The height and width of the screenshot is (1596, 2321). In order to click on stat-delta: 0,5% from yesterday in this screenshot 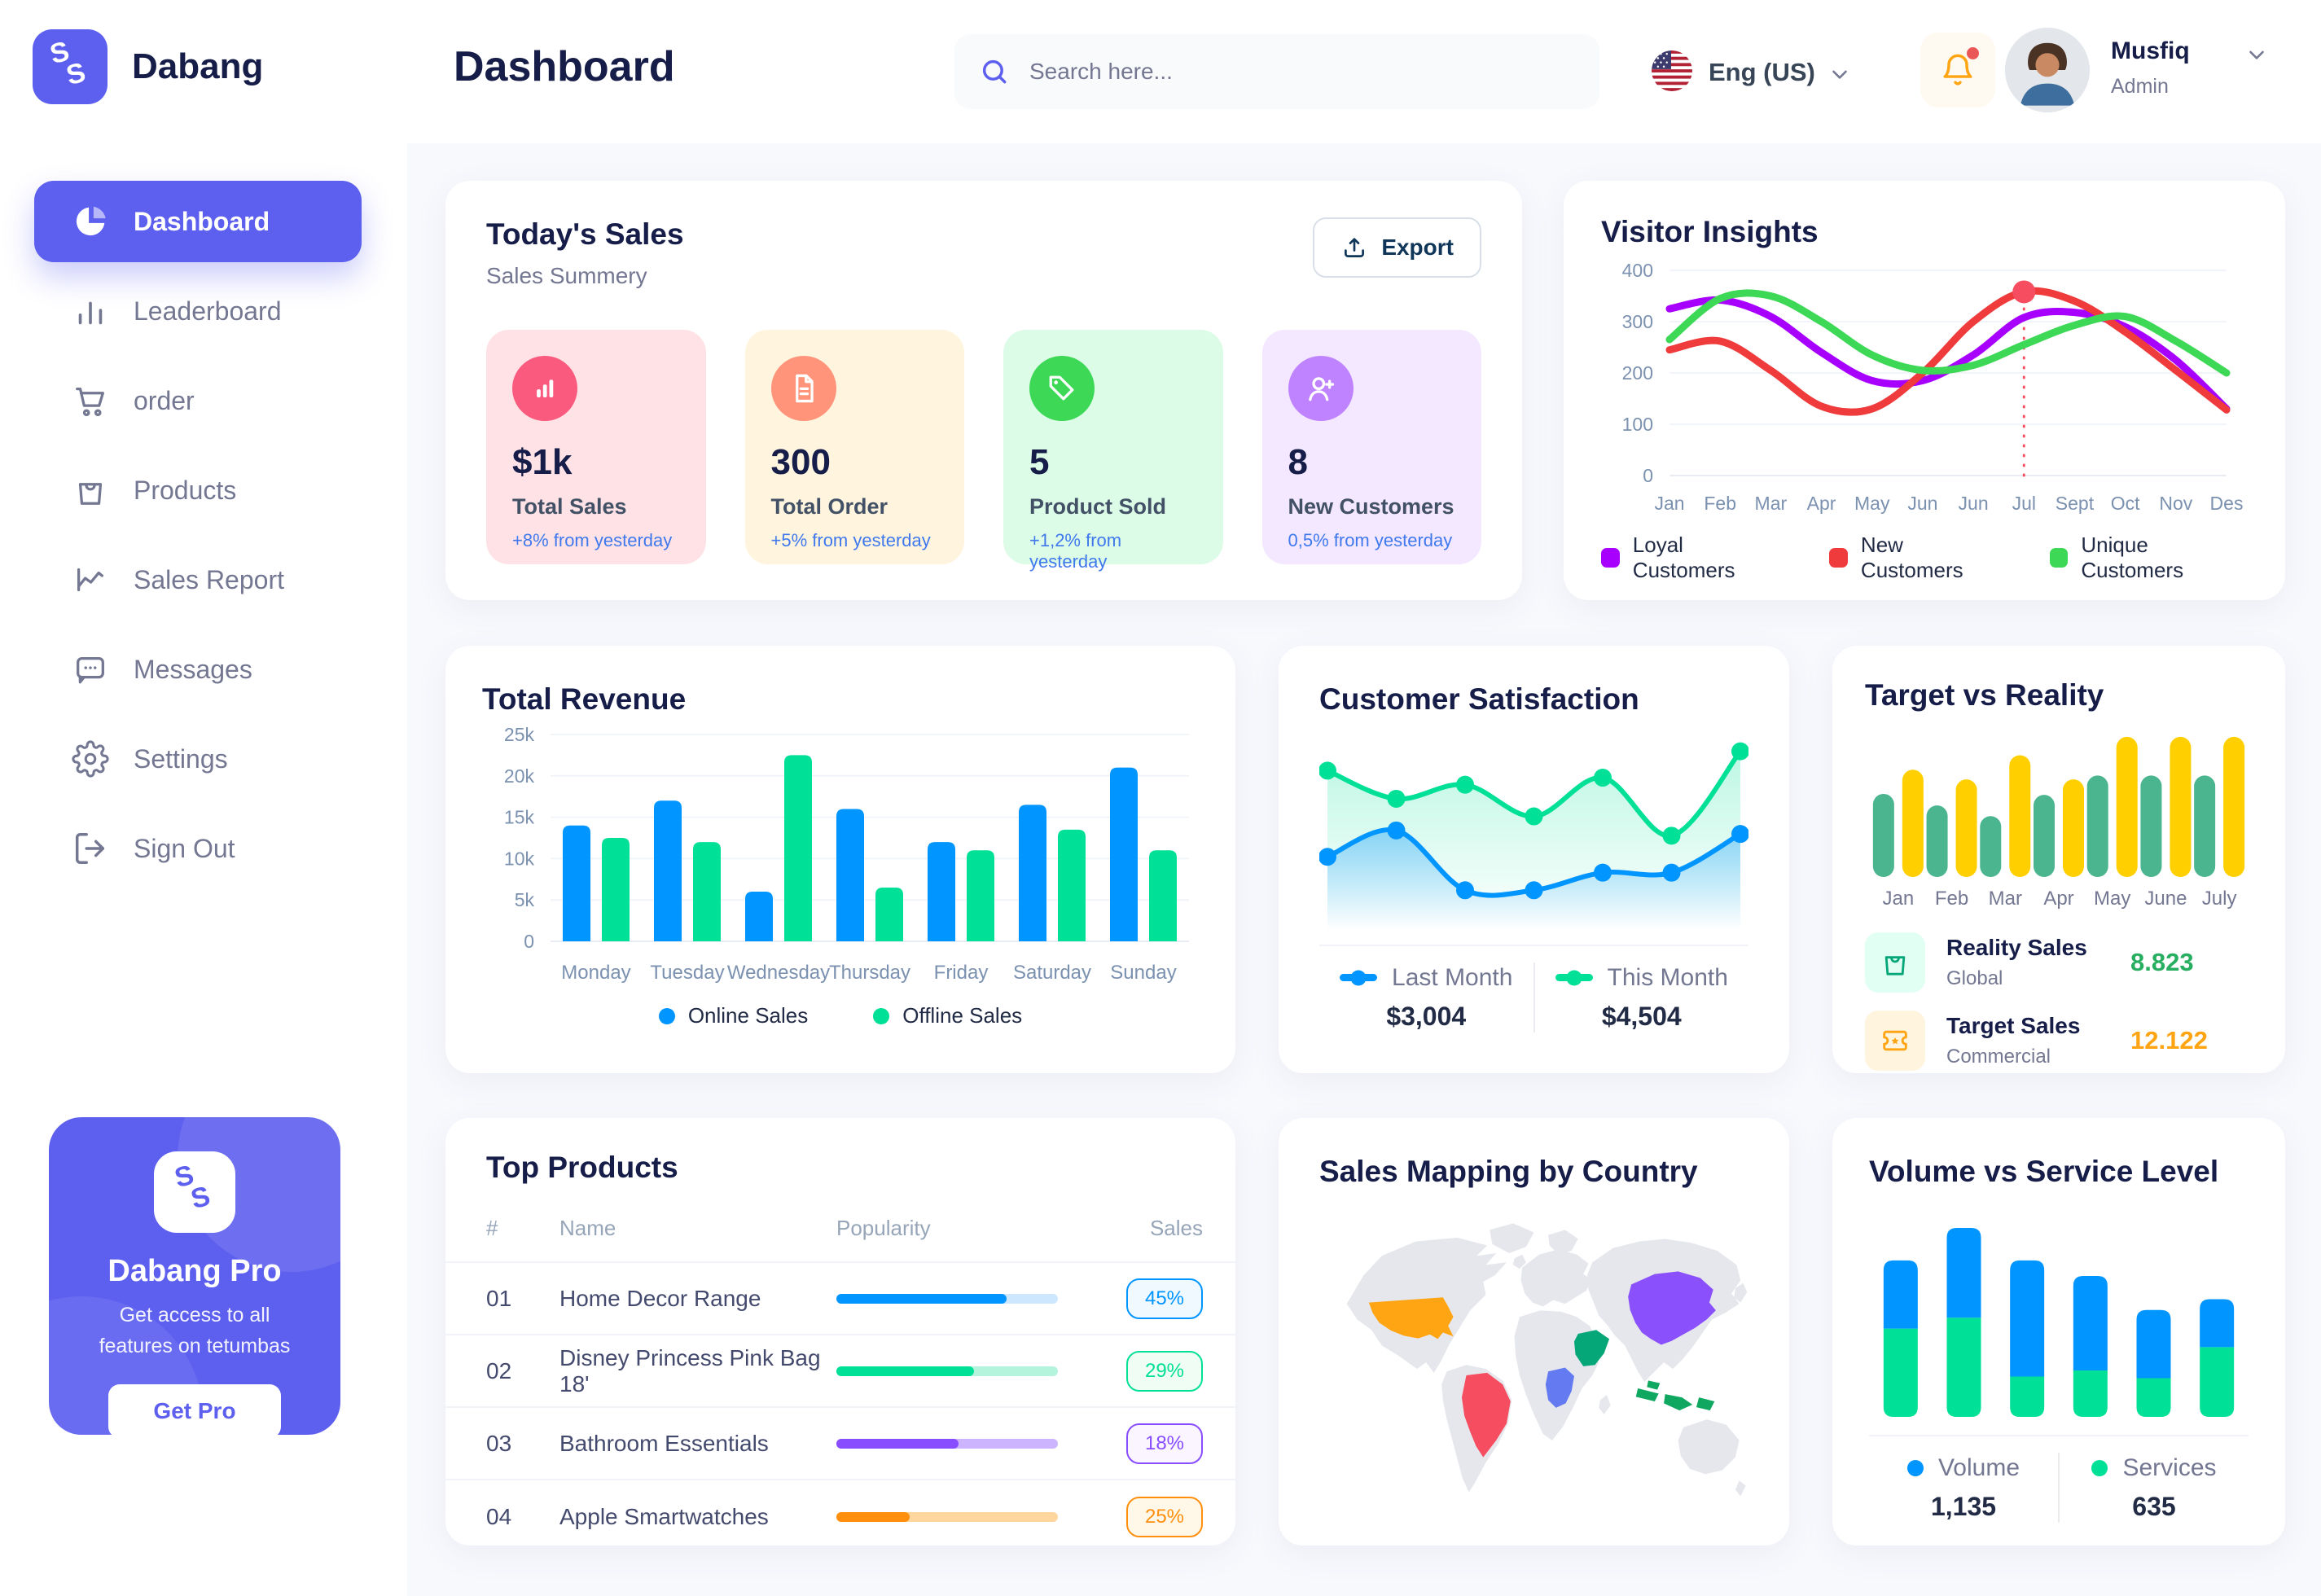, I will do `click(1370, 540)`.